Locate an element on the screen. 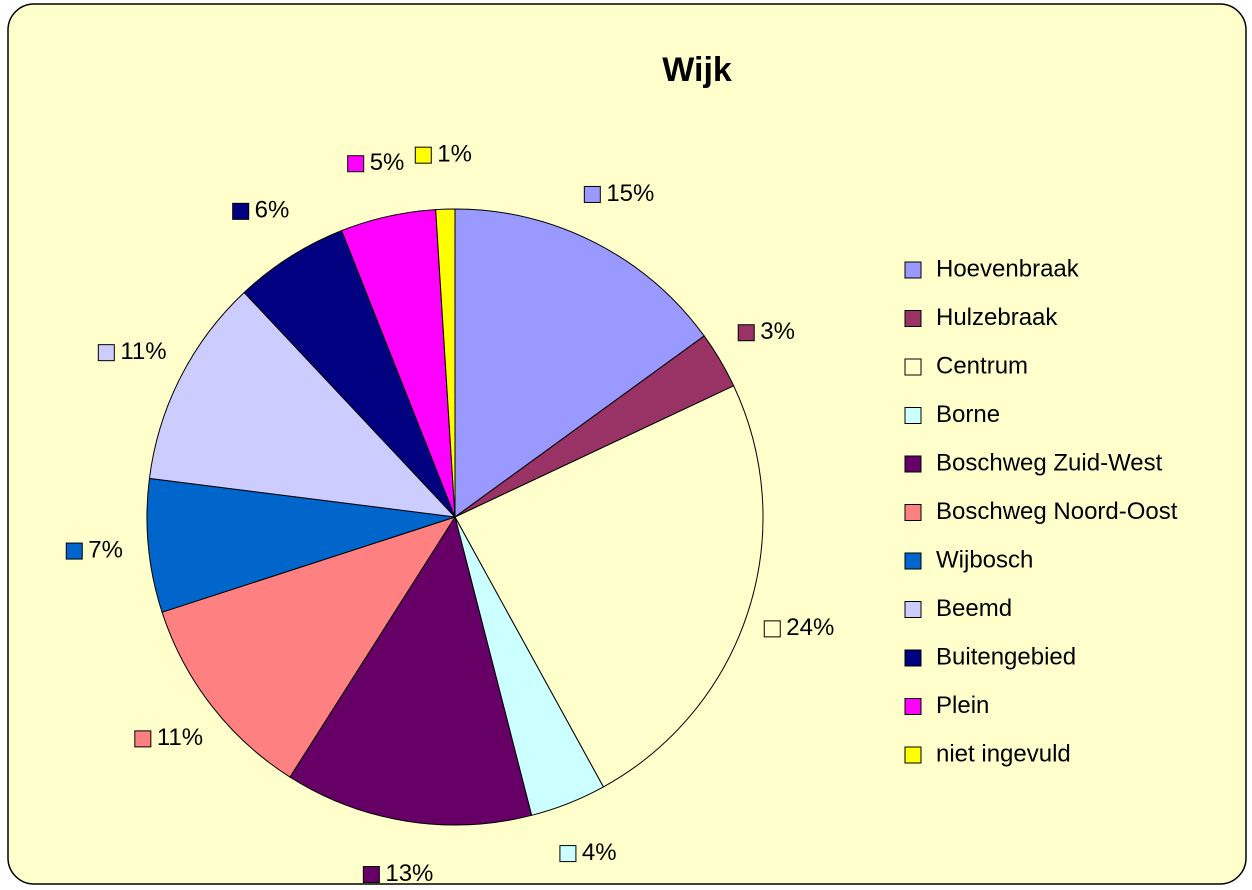 The image size is (1252, 890). data-label: 1% is located at coordinates (454, 154).